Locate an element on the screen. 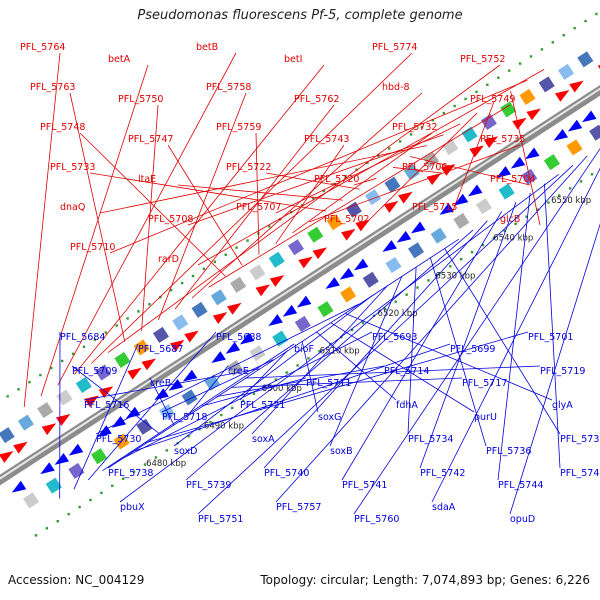 This screenshot has height=600, width=600. forward-gene-label: PFL_5720 is located at coordinates (336, 179).